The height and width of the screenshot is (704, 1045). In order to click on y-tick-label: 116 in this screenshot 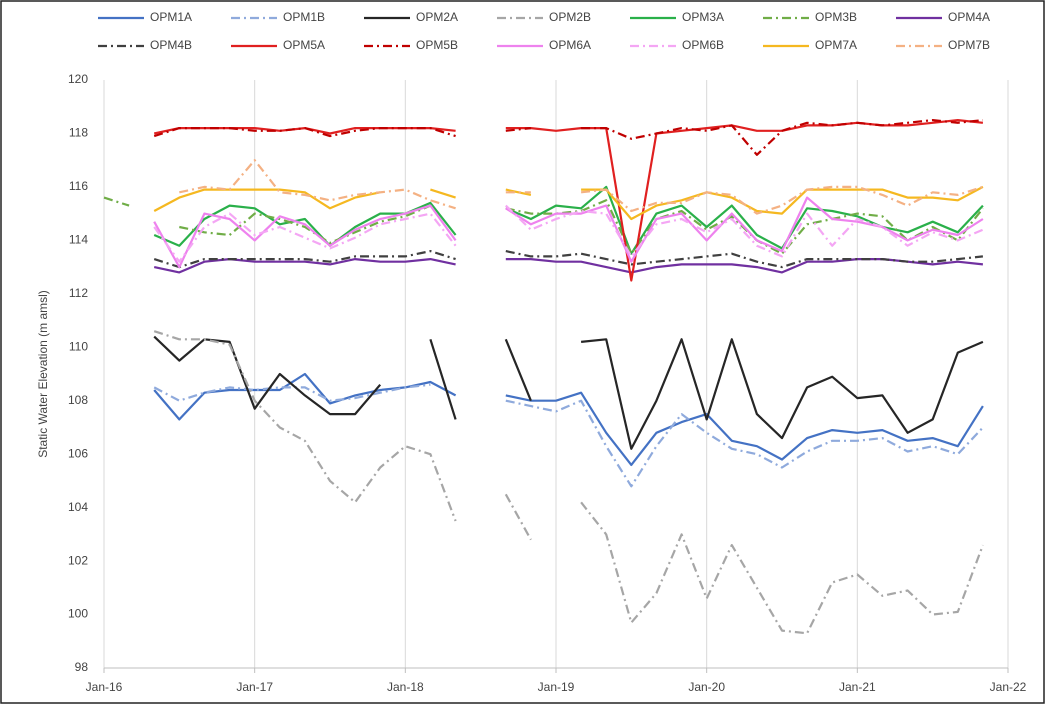, I will do `click(78, 186)`.